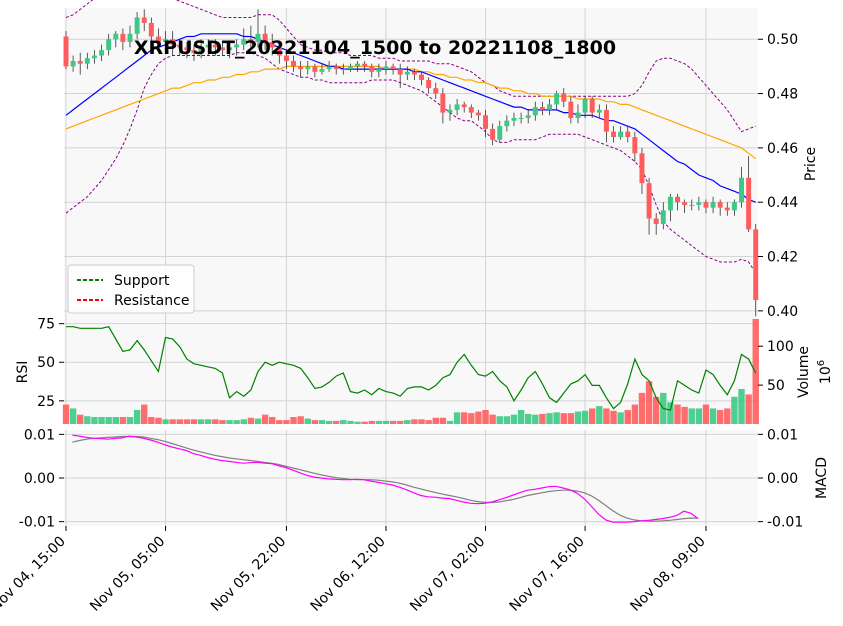 The height and width of the screenshot is (626, 843). What do you see at coordinates (804, 372) in the screenshot?
I see `volume-axis-label: Volume` at bounding box center [804, 372].